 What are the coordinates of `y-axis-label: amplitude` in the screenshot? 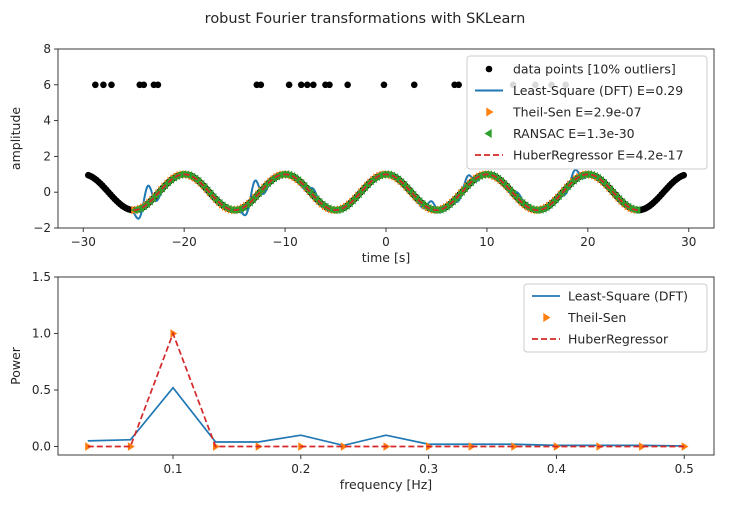 It's located at (15, 138).